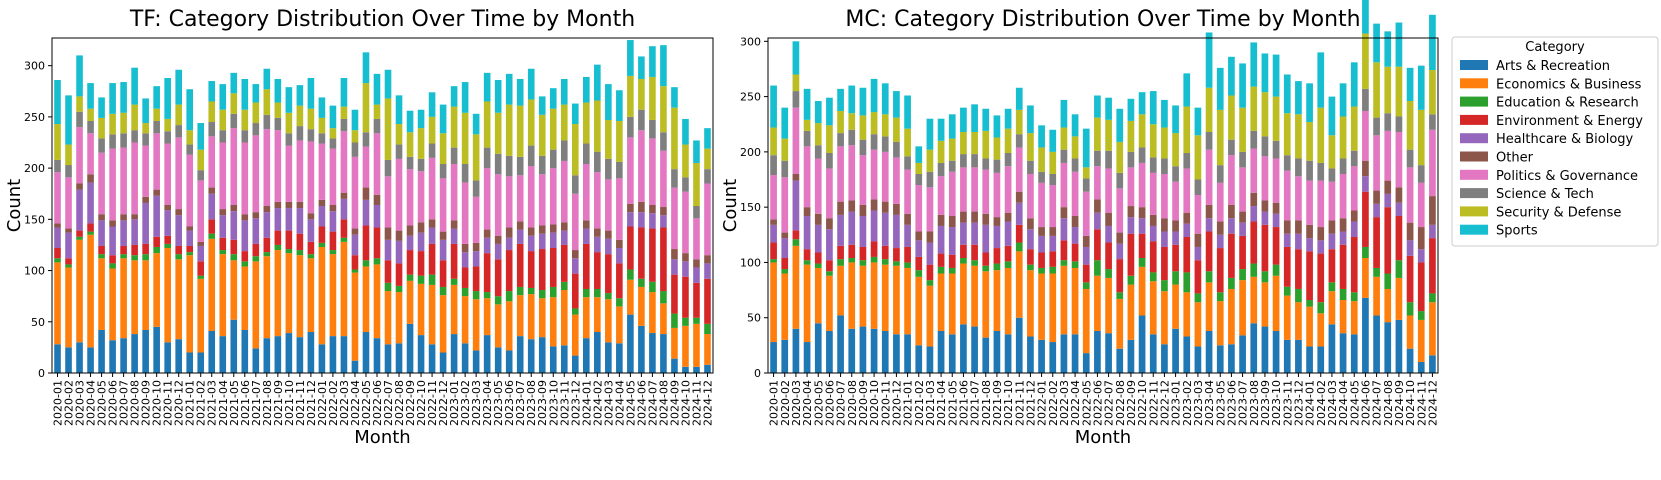  I want to click on x-tick-label: 2023-10, so click(1276, 403).